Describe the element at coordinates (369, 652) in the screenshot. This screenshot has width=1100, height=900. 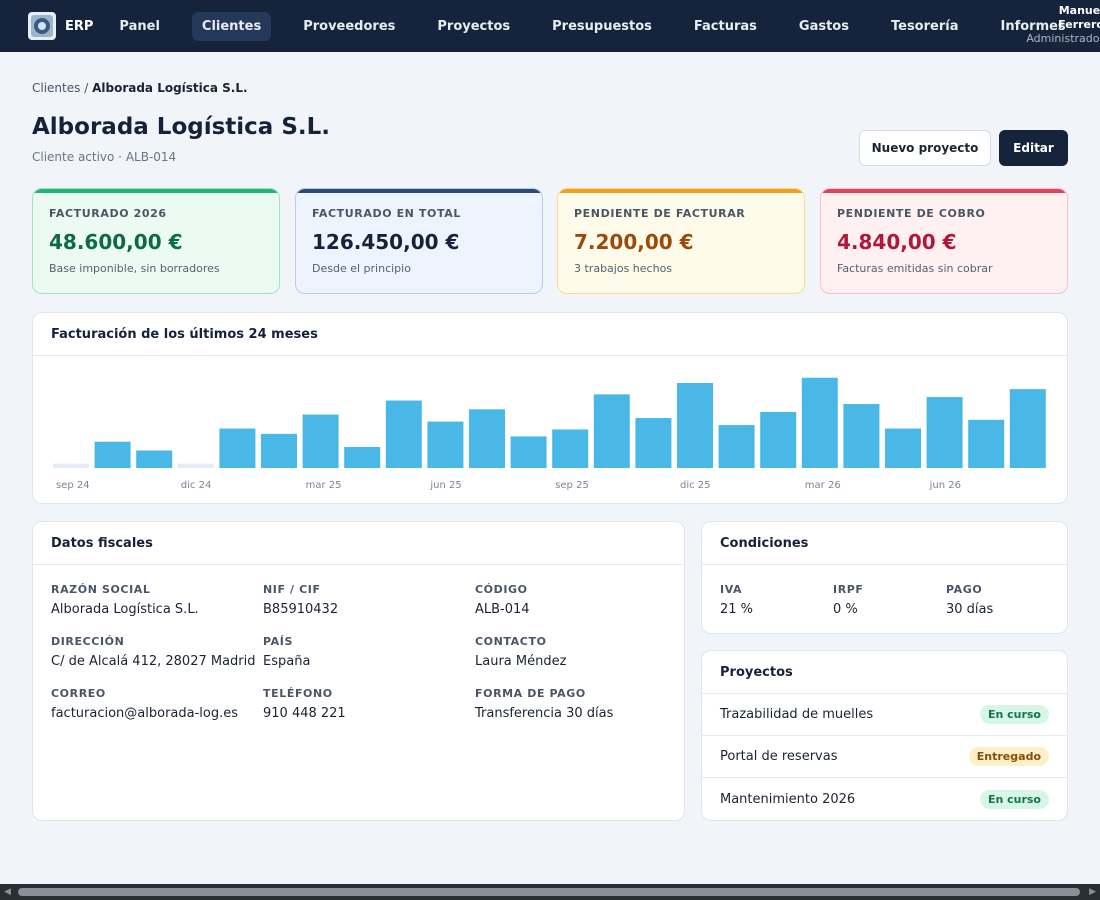
I see `fiscal-field-pais: PAÍS España` at that location.